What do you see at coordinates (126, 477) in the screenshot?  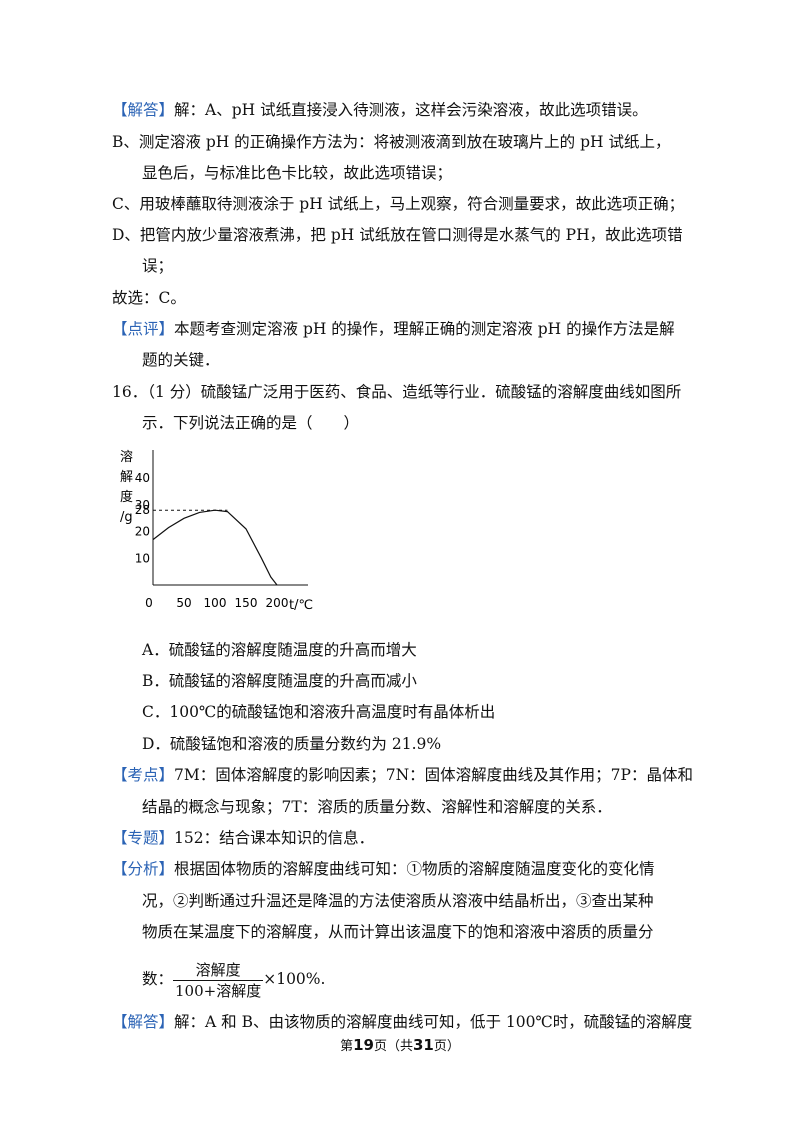 I see `y-label-char: 解` at bounding box center [126, 477].